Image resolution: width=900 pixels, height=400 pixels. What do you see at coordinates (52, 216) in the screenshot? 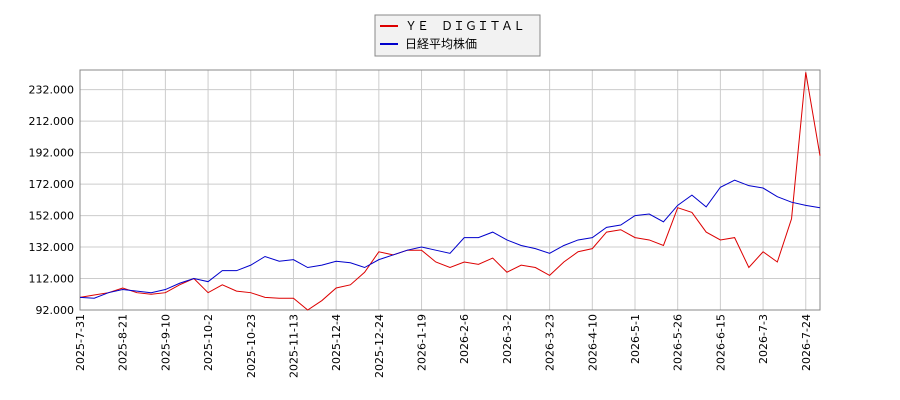
I see `y-tick-label: 152.000` at bounding box center [52, 216].